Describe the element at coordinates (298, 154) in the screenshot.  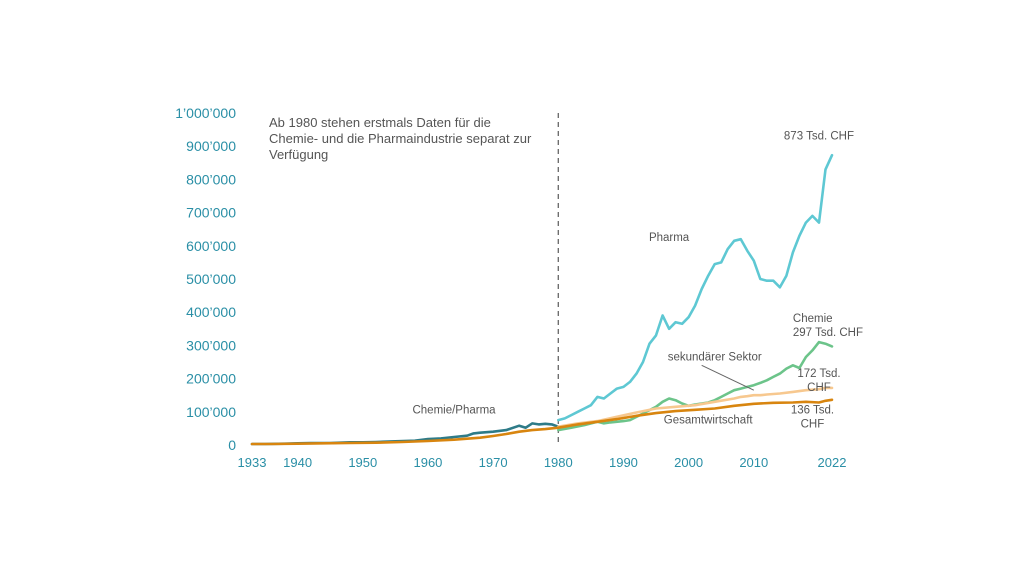
I see `reference-annotation-line-3: Verfügung` at that location.